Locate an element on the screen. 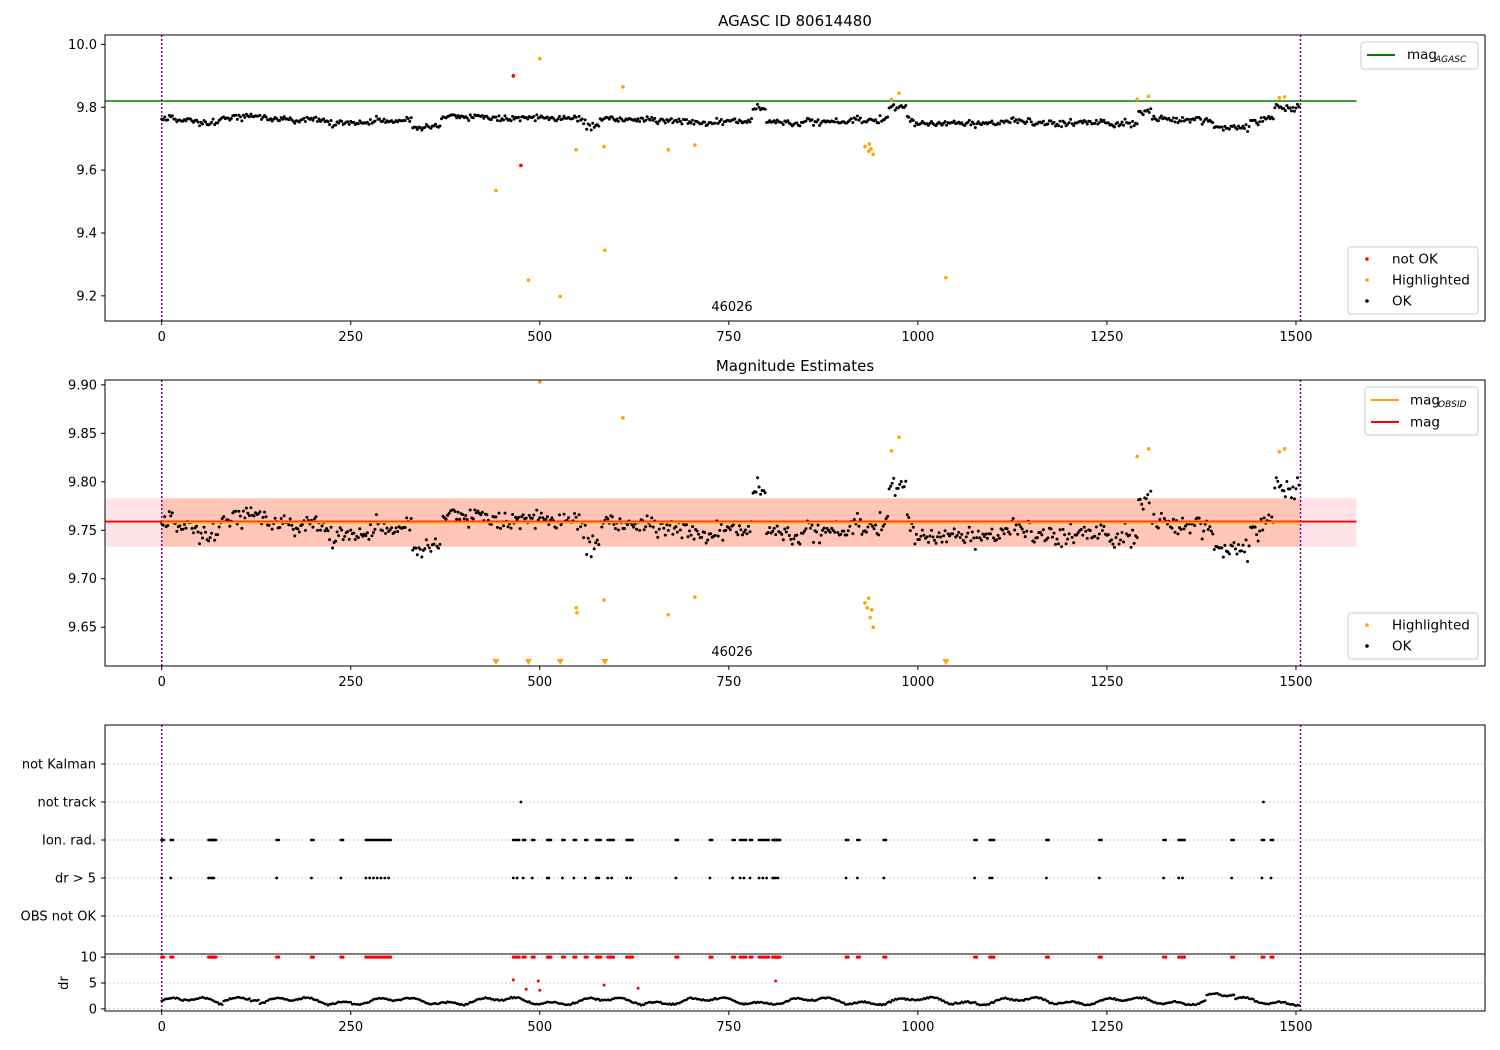  x-tick-label: 1000 is located at coordinates (917, 682).